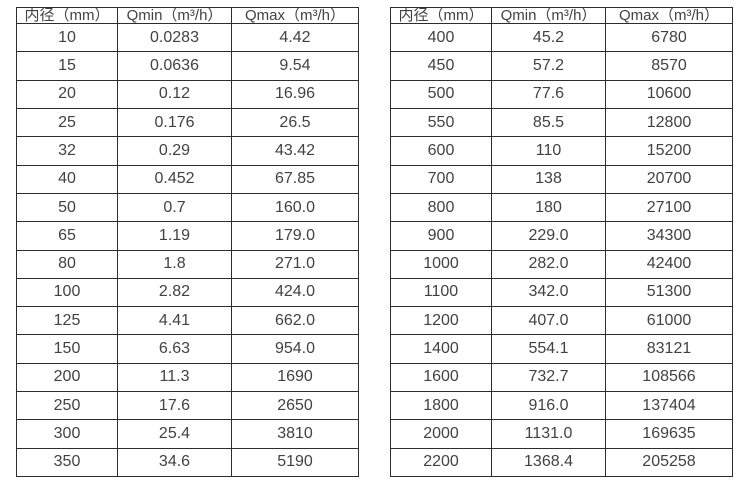 The width and height of the screenshot is (750, 483). Describe the element at coordinates (669, 406) in the screenshot. I see `table-cell: 137404` at that location.